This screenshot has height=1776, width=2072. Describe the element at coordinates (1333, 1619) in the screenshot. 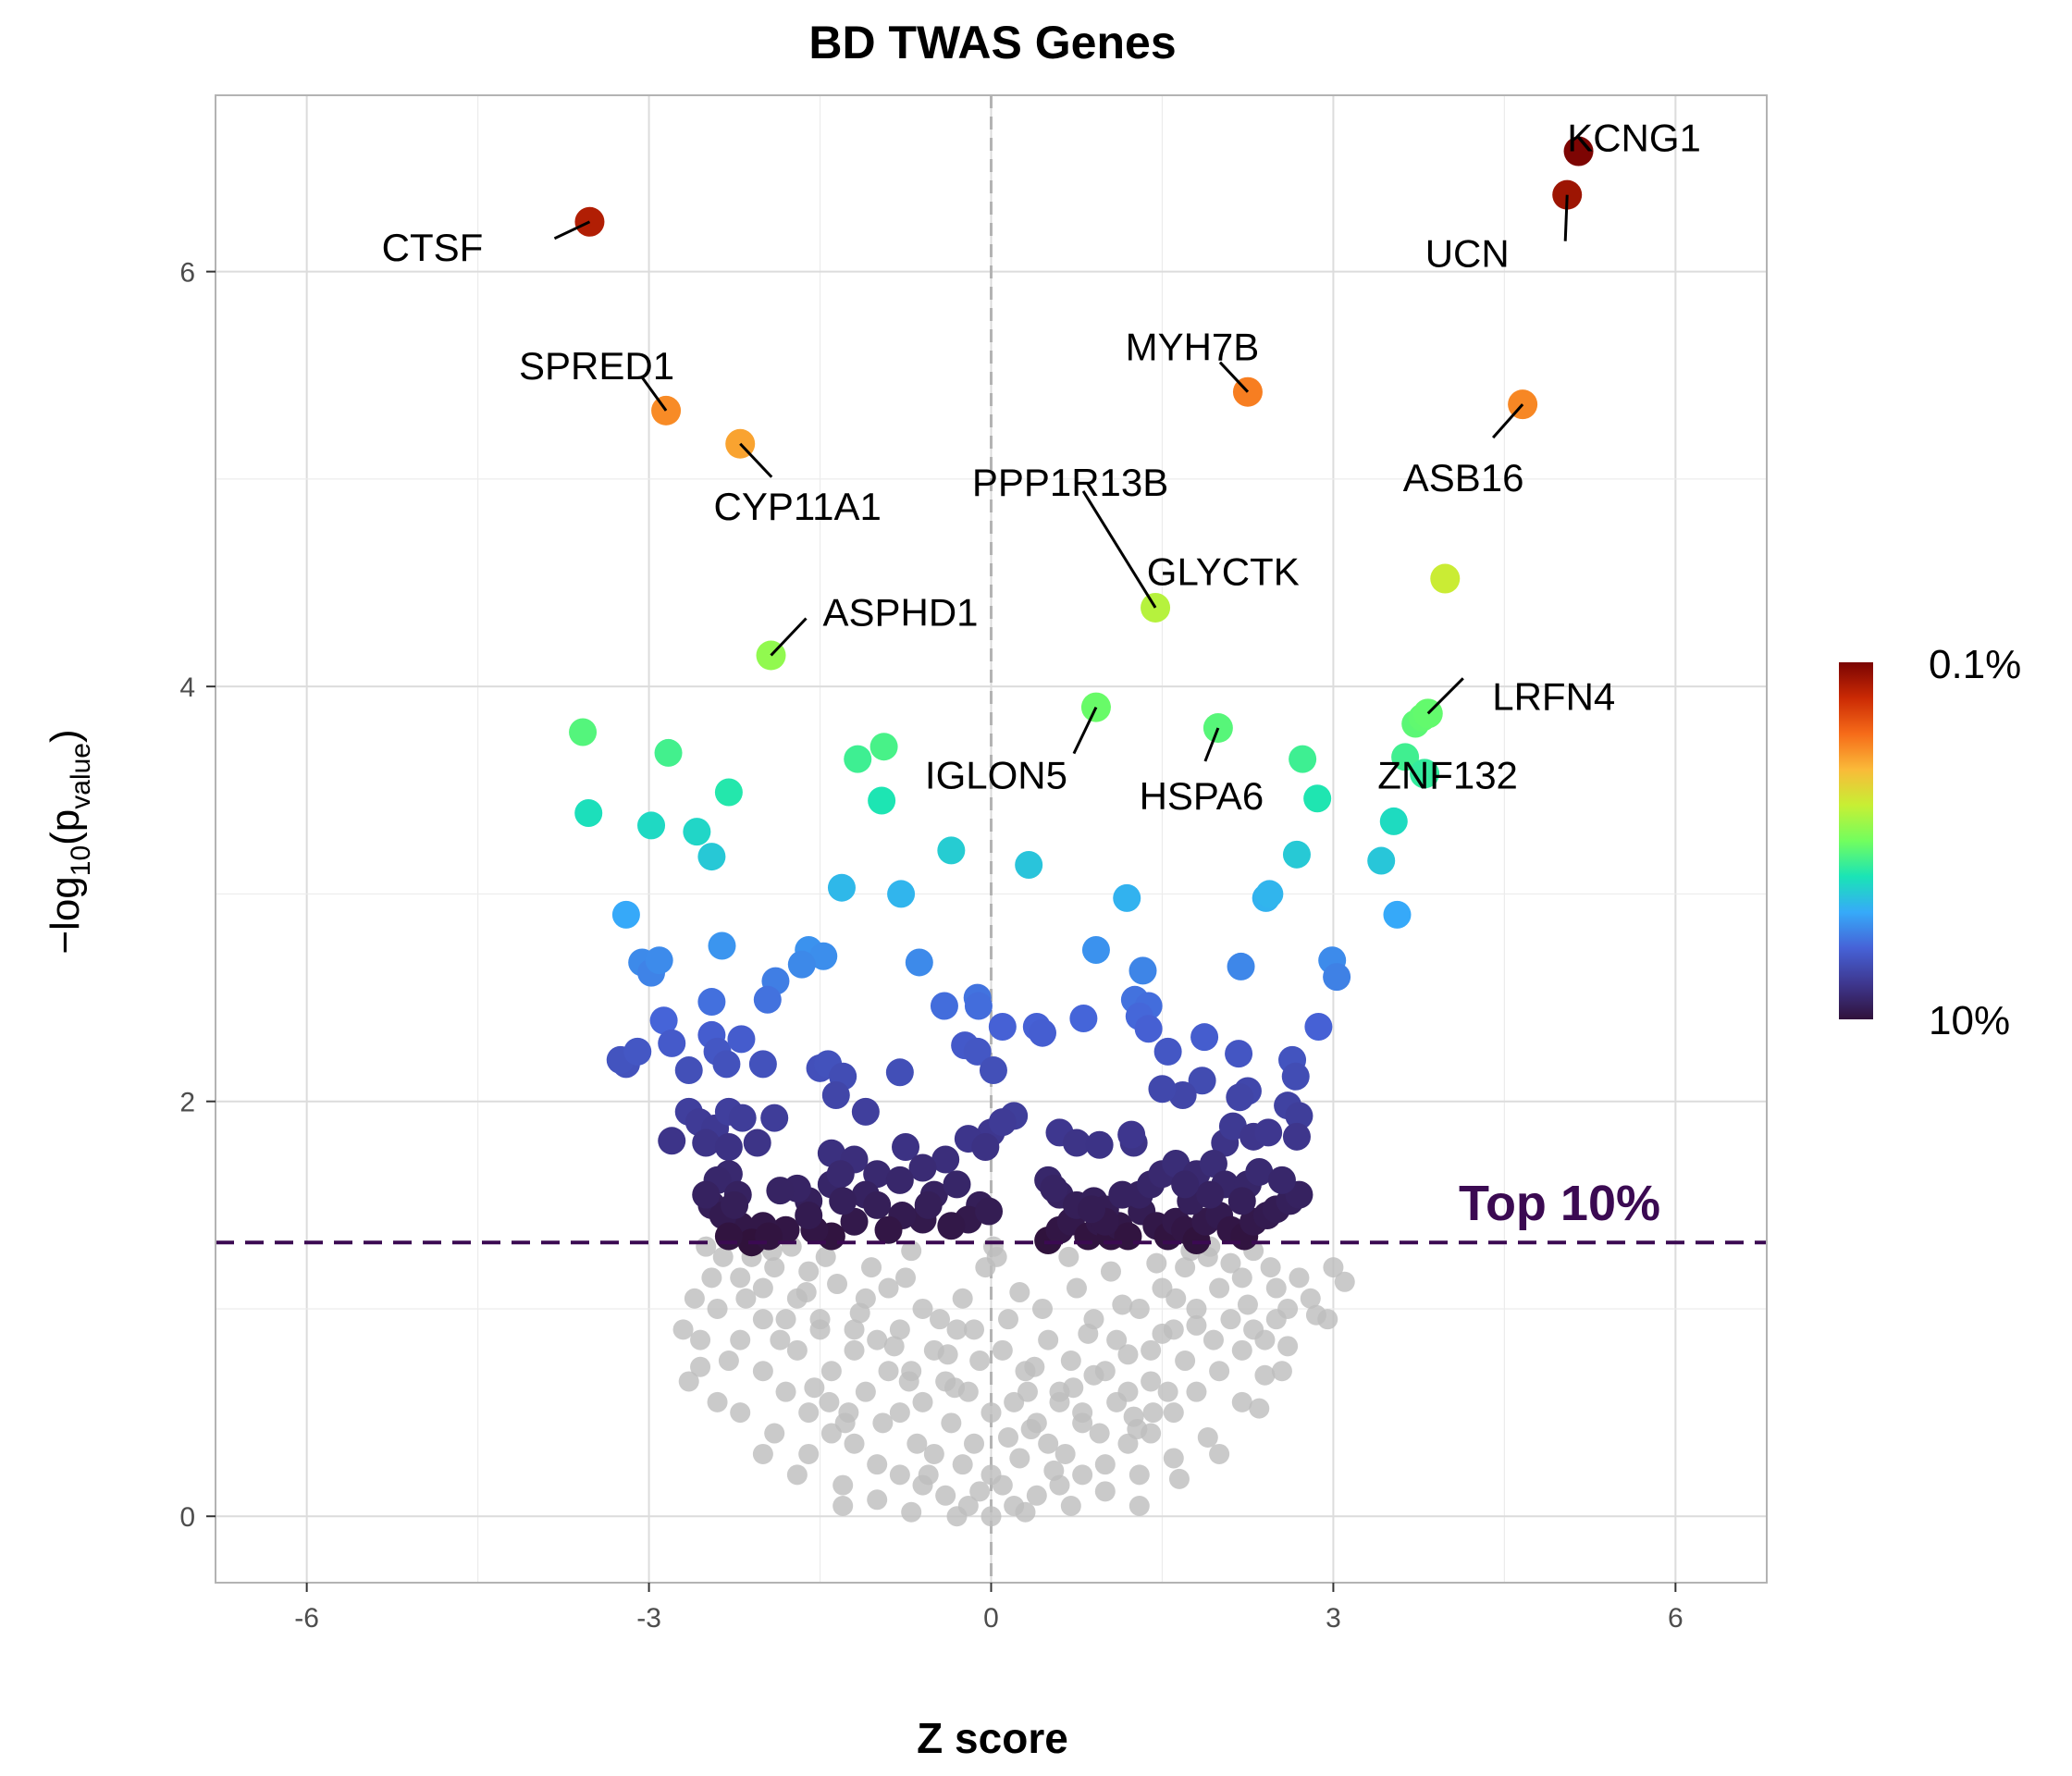

I see `x-tick-label: 3` at that location.